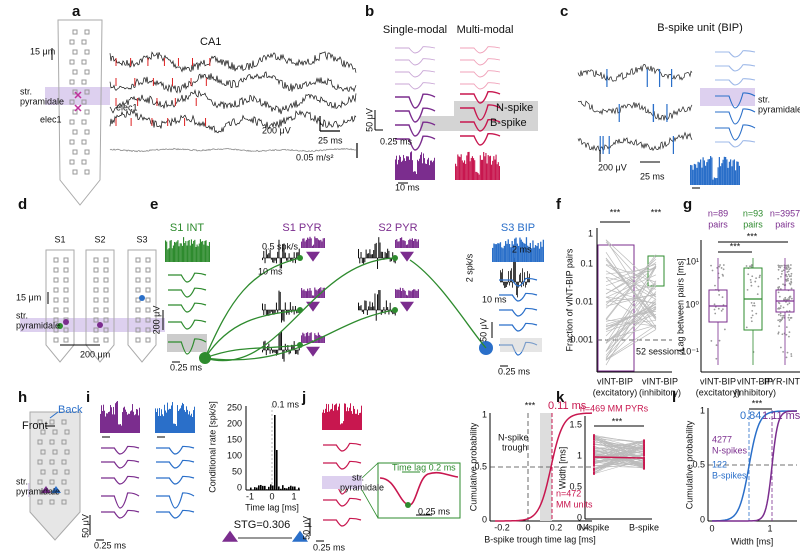 The width and height of the screenshot is (800, 553). What do you see at coordinates (306, 528) in the screenshot?
I see `scale-label: 50 μV` at bounding box center [306, 528].